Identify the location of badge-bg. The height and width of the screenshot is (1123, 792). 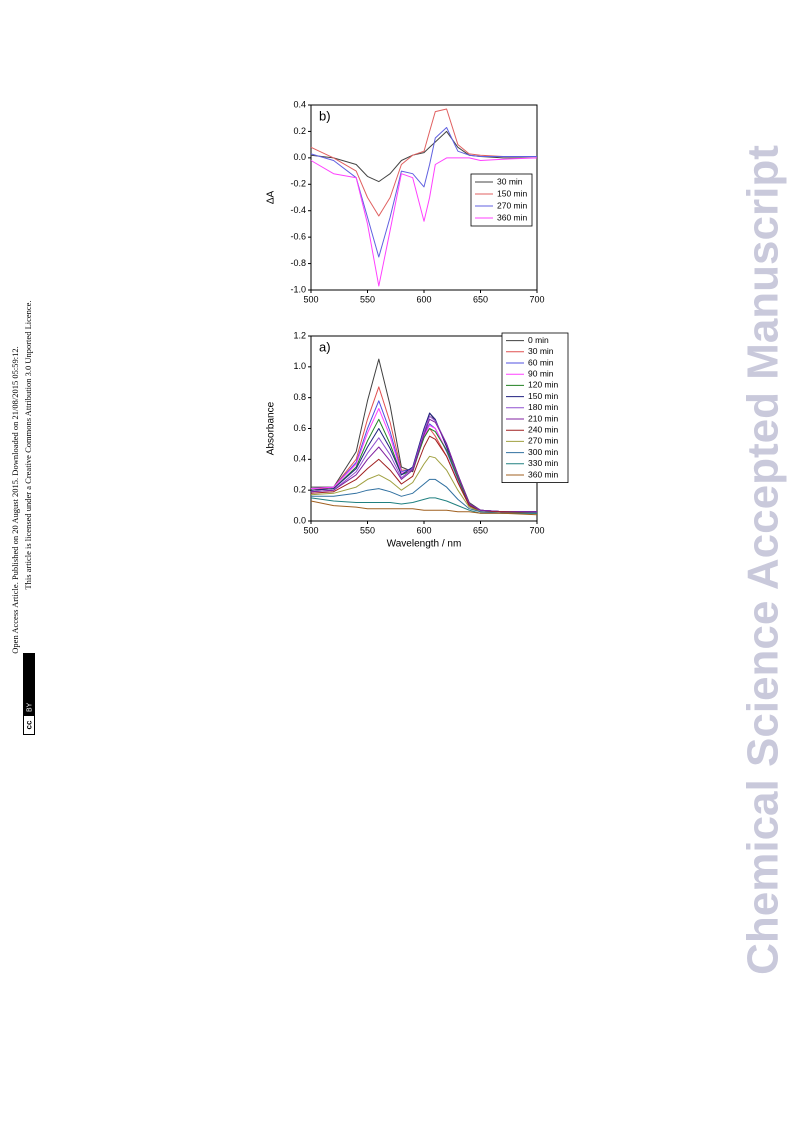
(29, 694).